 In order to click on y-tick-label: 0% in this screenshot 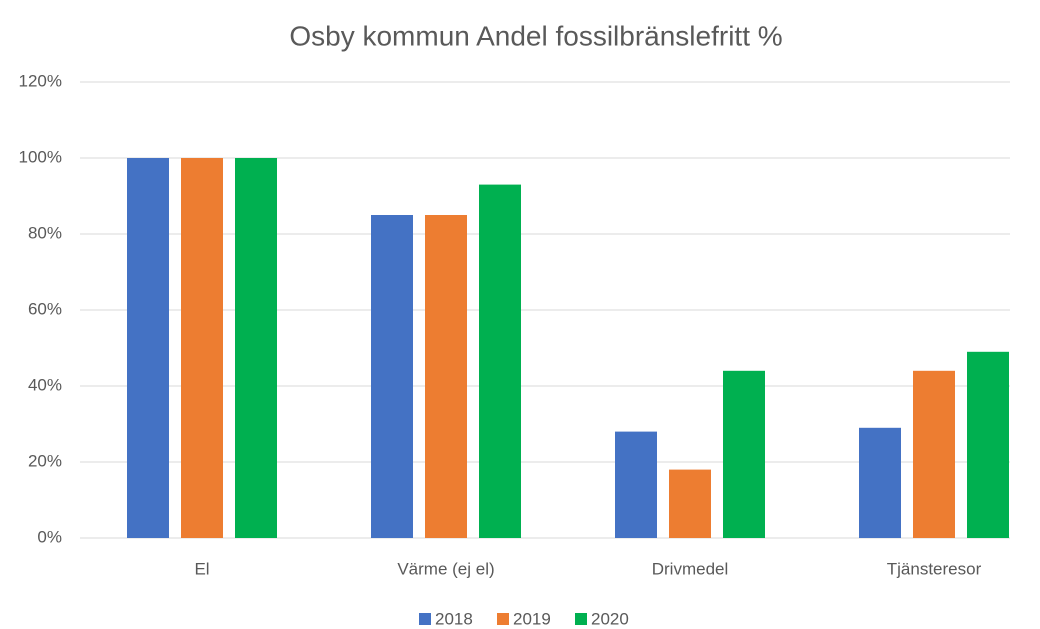, I will do `click(49, 536)`.